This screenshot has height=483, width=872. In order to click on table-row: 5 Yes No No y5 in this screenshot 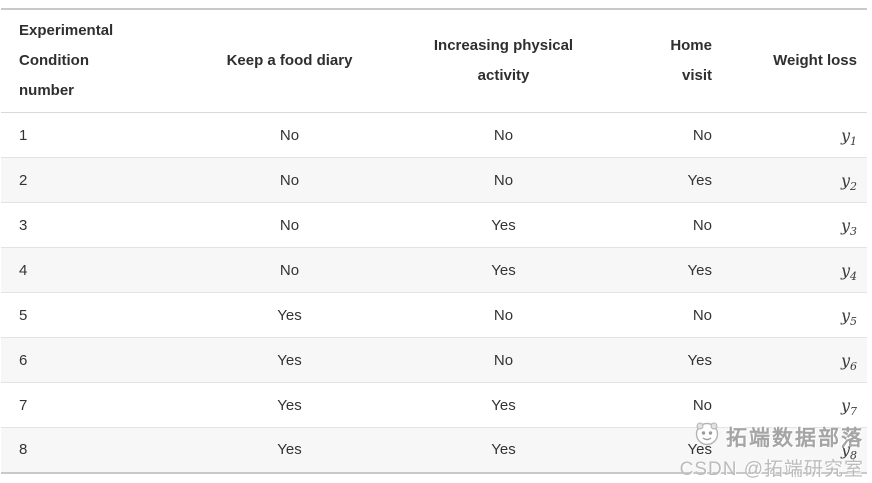, I will do `click(434, 315)`.